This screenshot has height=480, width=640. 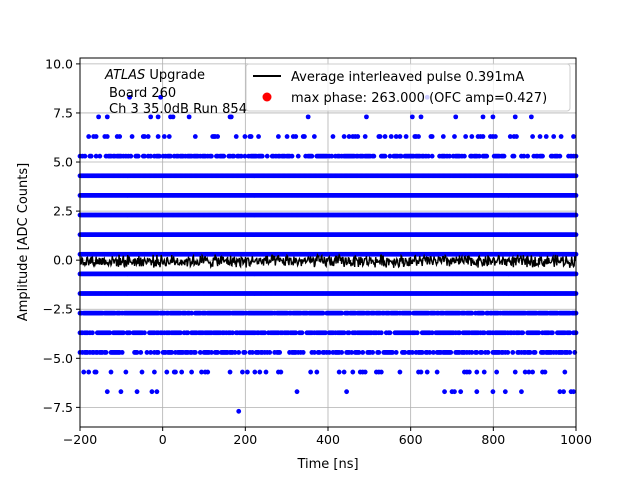 What do you see at coordinates (175, 75) in the screenshot?
I see `annotation-upgrade: Upgrade` at bounding box center [175, 75].